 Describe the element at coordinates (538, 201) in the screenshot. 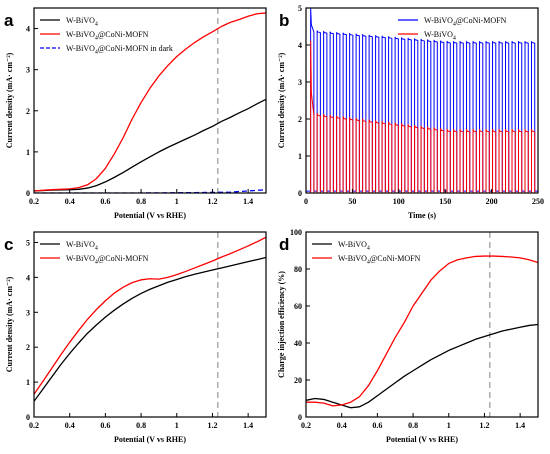

I see `x-tick-label: 250` at that location.